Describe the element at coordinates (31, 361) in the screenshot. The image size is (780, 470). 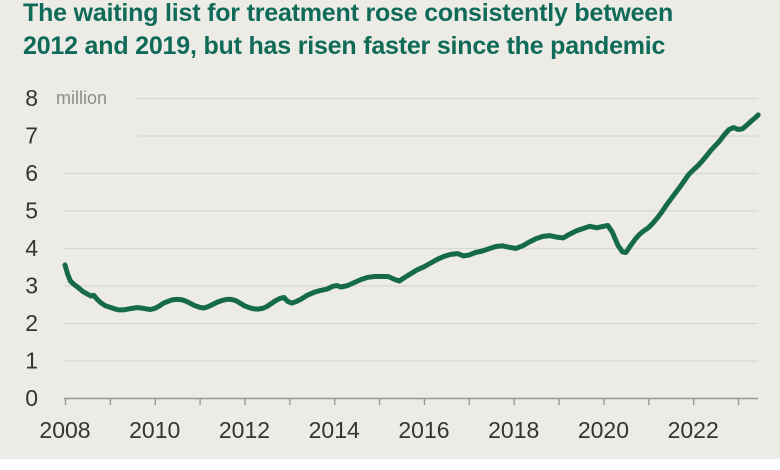
I see `svg-text: 1` at that location.